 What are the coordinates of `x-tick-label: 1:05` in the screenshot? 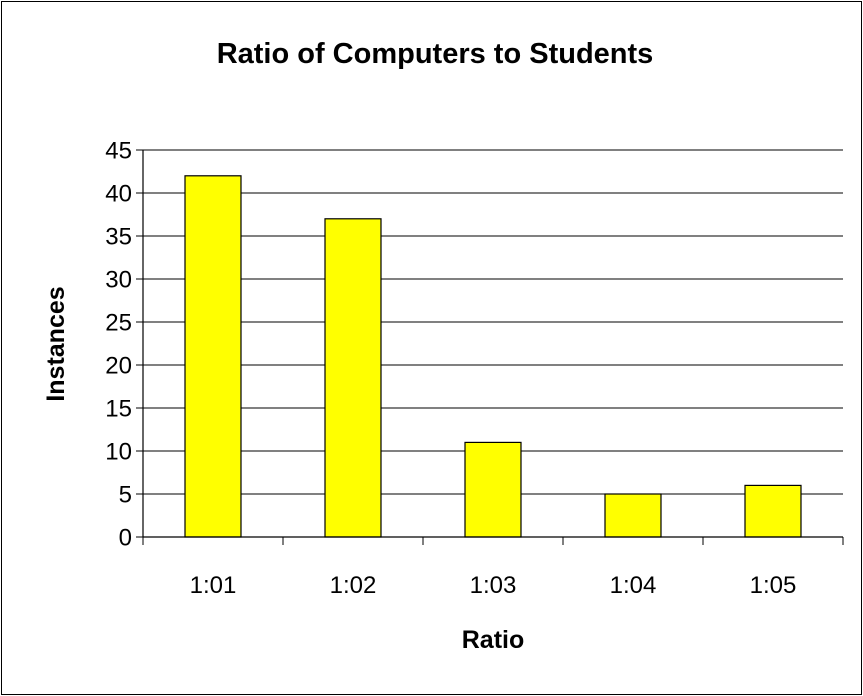 It's located at (773, 585).